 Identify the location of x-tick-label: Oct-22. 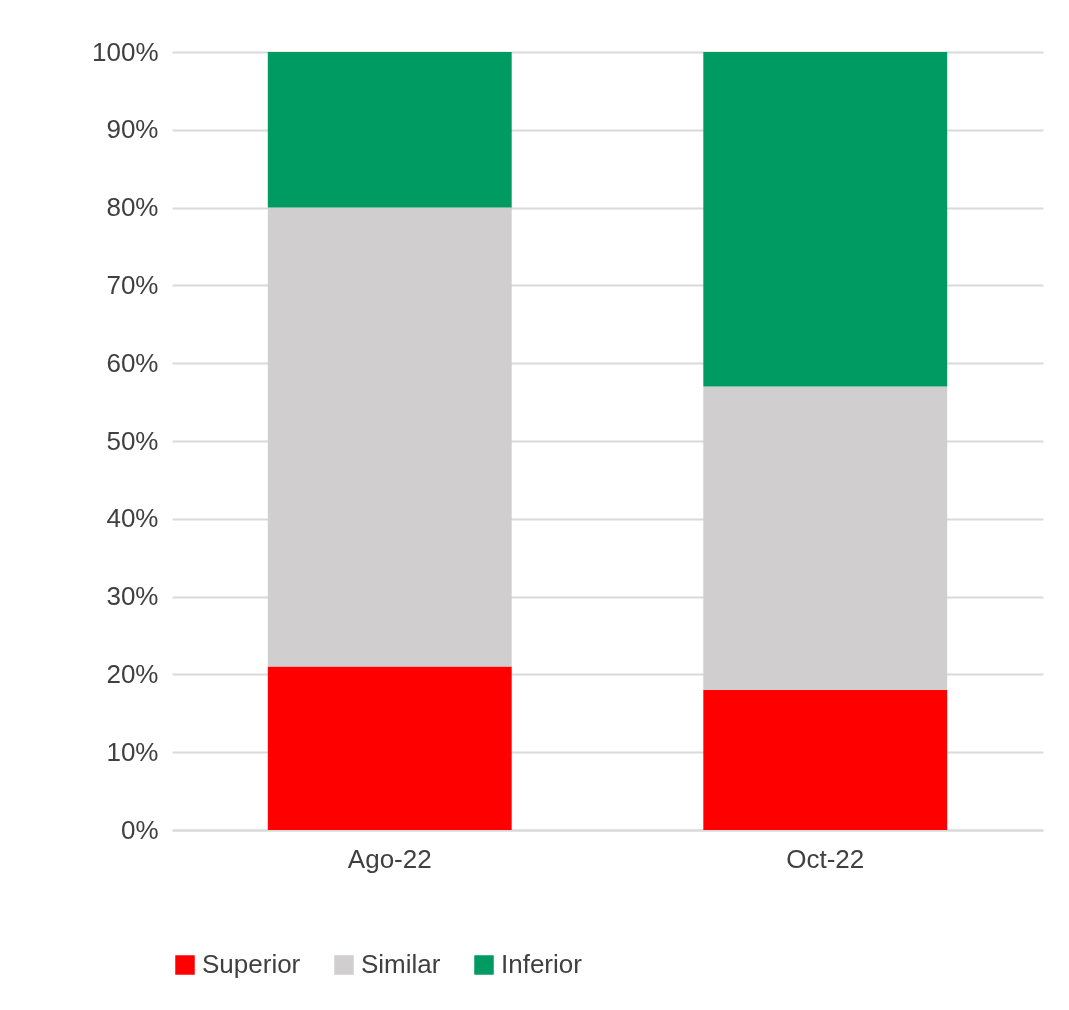
(825, 858).